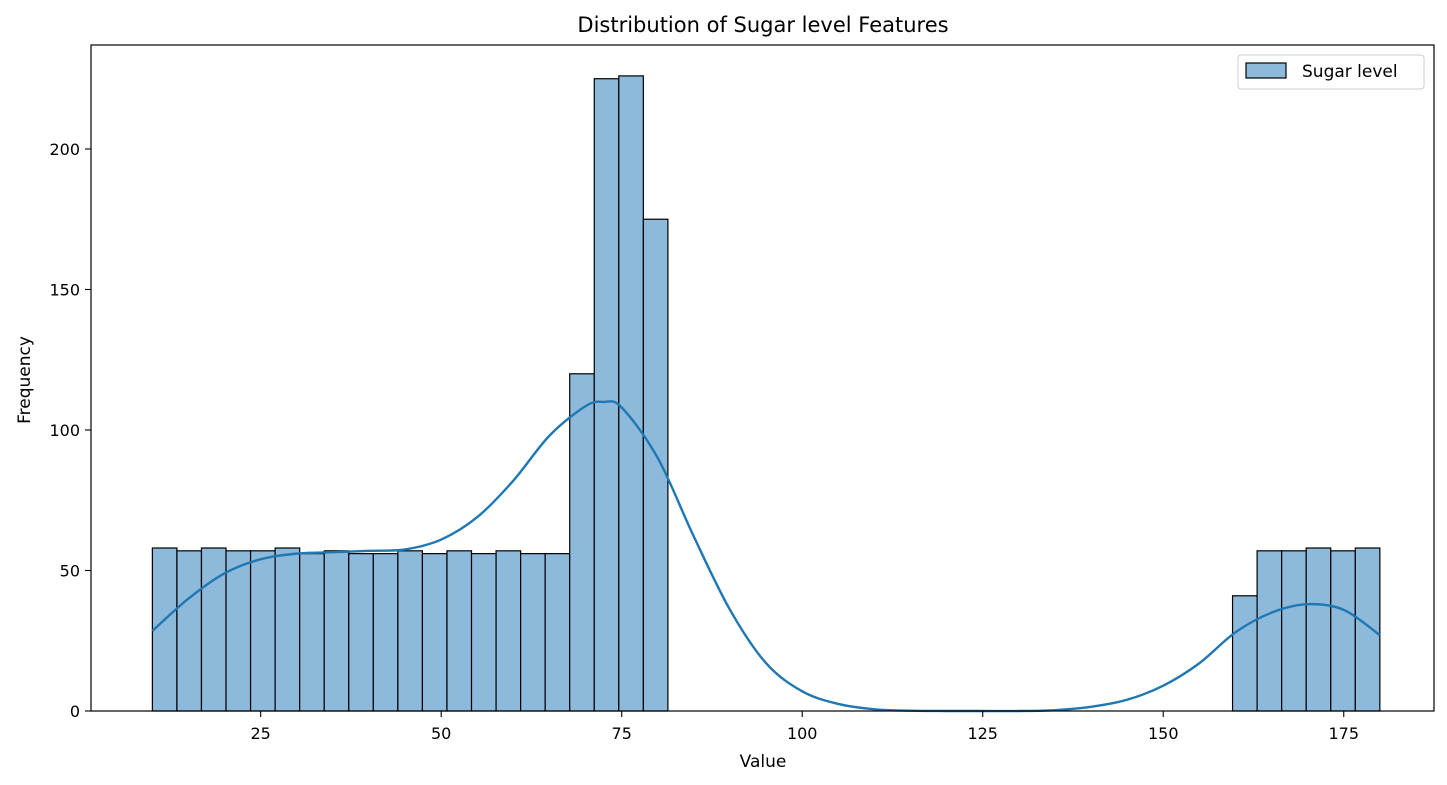 This screenshot has width=1447, height=785. Describe the element at coordinates (763, 762) in the screenshot. I see `x-axis-label: Value` at that location.